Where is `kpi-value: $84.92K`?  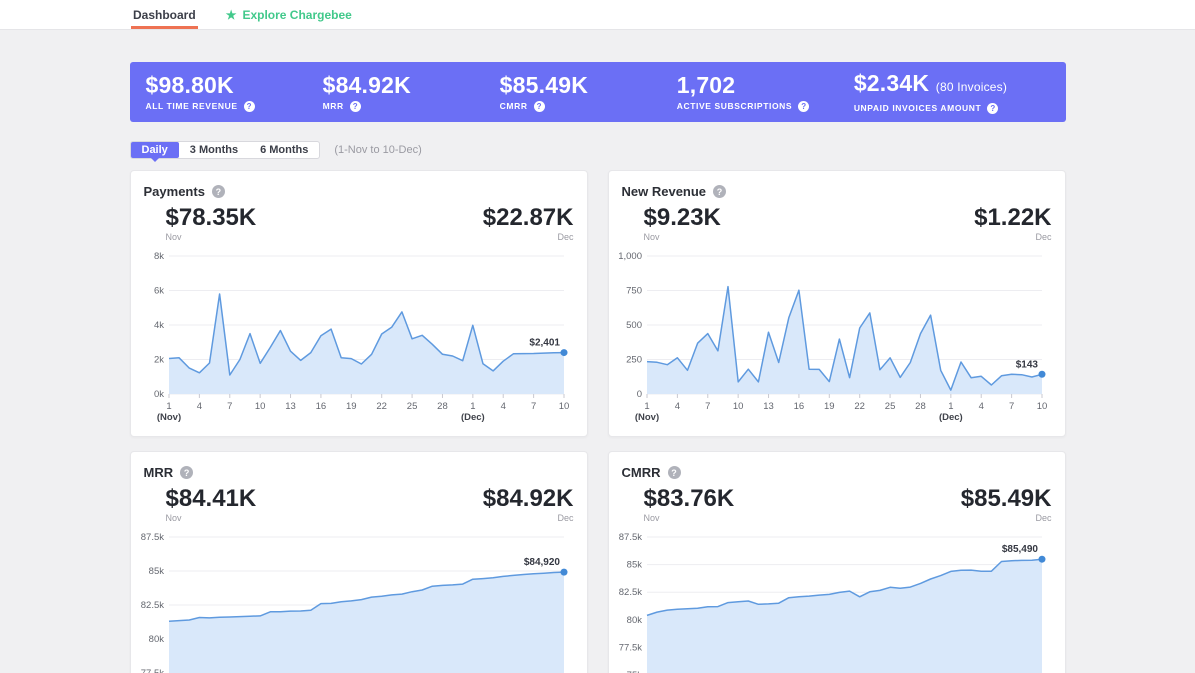
kpi-value: $84.92K is located at coordinates (366, 84).